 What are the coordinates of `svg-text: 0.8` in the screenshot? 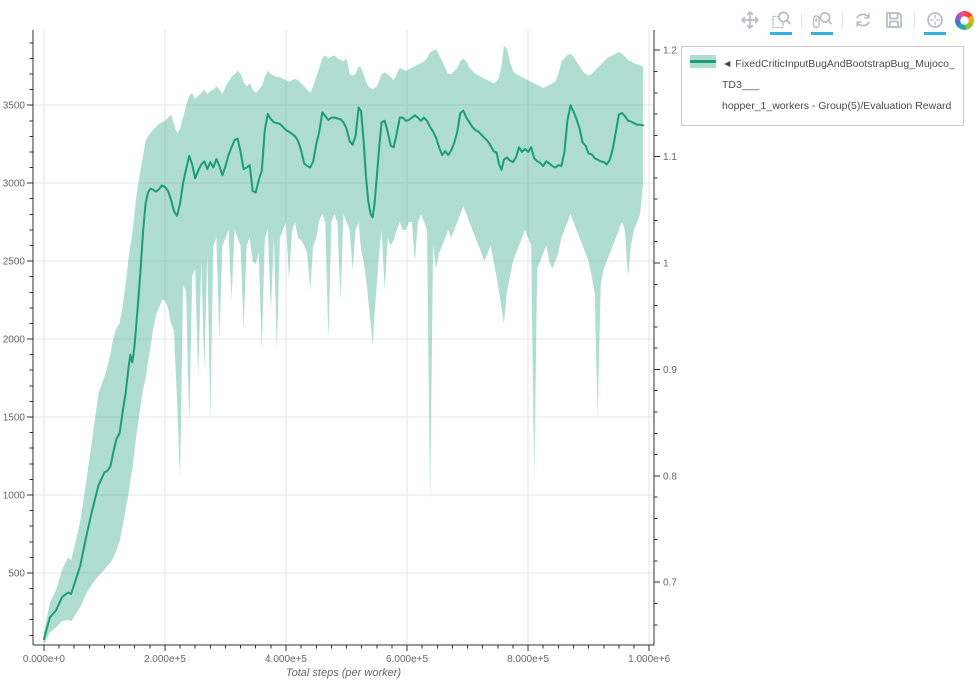 It's located at (670, 476).